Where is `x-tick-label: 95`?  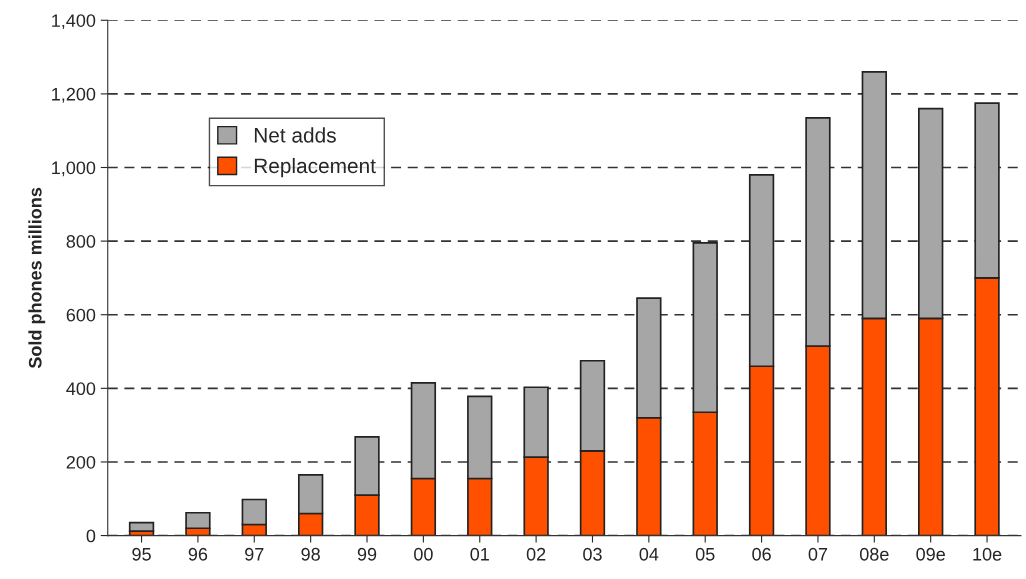
x-tick-label: 95 is located at coordinates (141, 554).